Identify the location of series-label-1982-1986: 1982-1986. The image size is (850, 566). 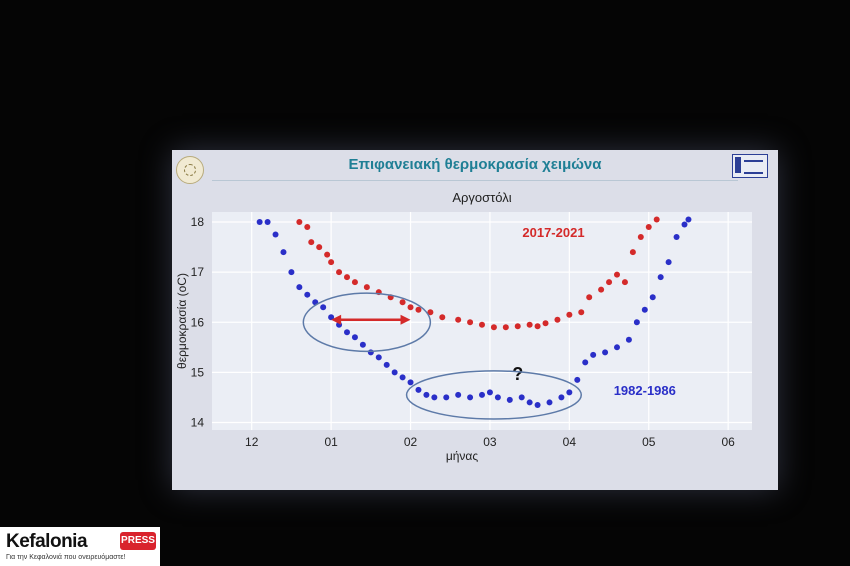
(645, 390).